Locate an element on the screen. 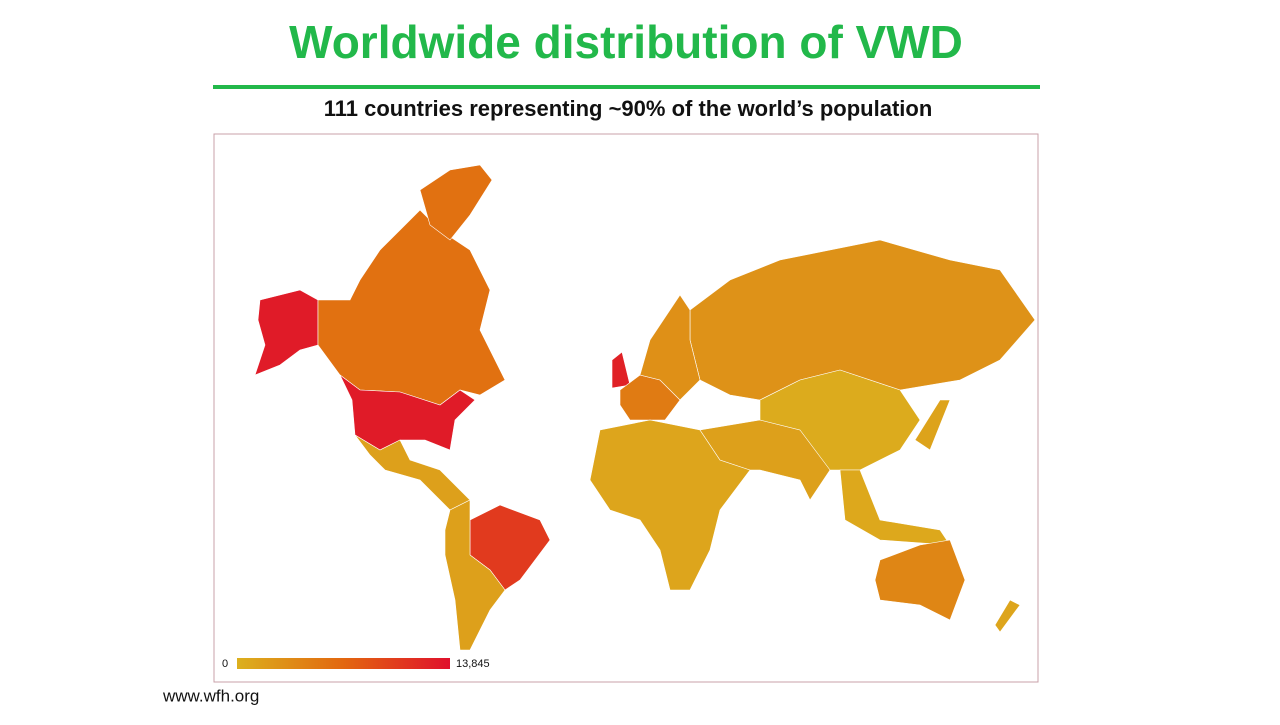 This screenshot has width=1280, height=725. source: www.wfh.org is located at coordinates (210, 695).